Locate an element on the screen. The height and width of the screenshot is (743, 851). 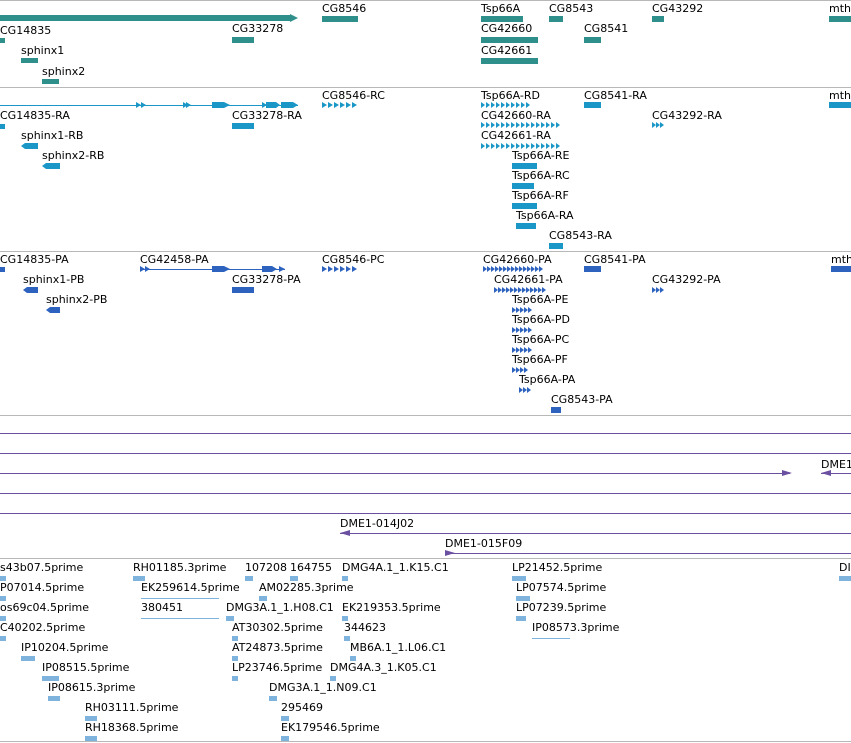
est-label: AM02285.3prime is located at coordinates (306, 587).